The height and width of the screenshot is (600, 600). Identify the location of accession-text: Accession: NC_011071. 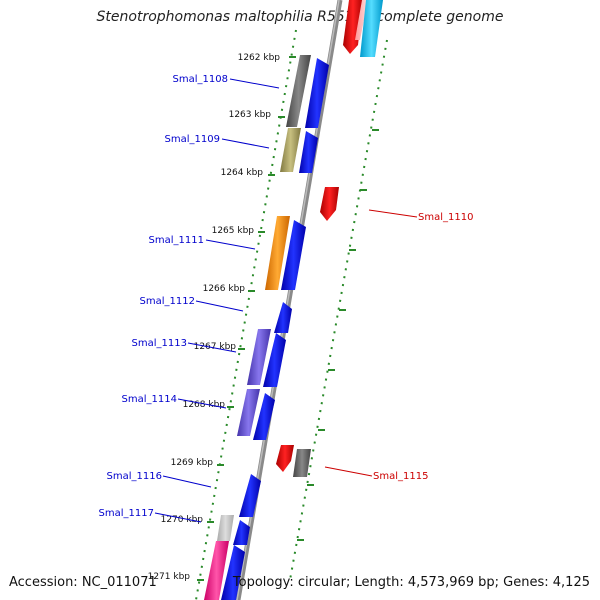
(83, 582).